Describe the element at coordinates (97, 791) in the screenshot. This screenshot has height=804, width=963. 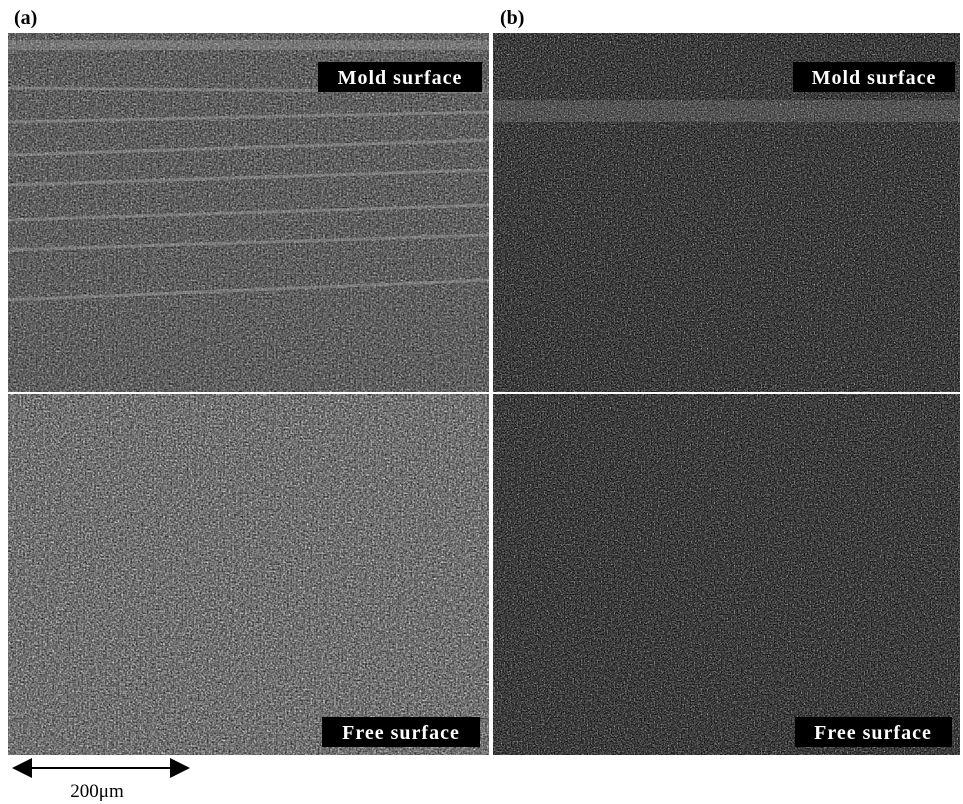
I see `scale-label: 200μm` at that location.